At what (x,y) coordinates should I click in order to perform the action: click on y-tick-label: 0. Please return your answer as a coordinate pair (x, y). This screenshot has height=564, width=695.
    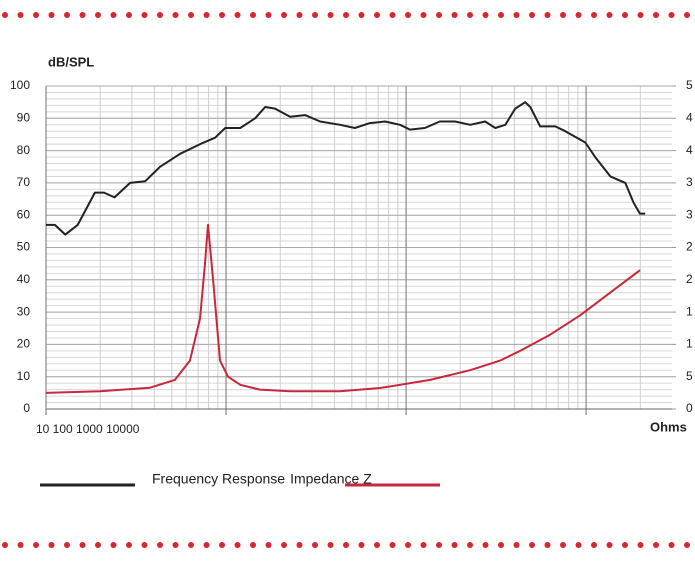
    Looking at the image, I should click on (26, 408).